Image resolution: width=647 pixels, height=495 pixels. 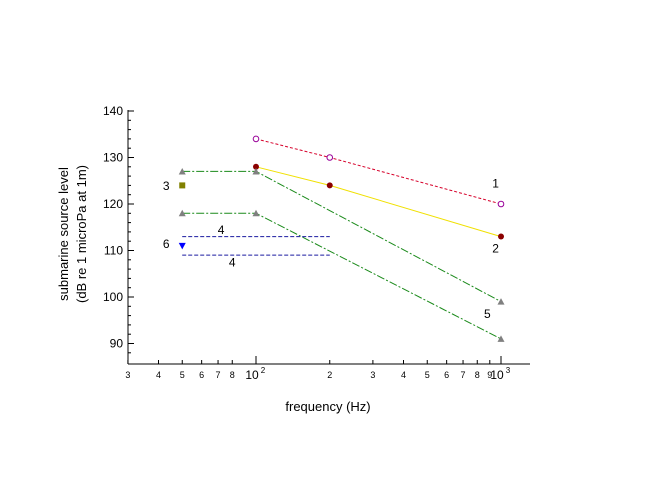 I want to click on x-minor-tick-label: 9, so click(x=489, y=375).